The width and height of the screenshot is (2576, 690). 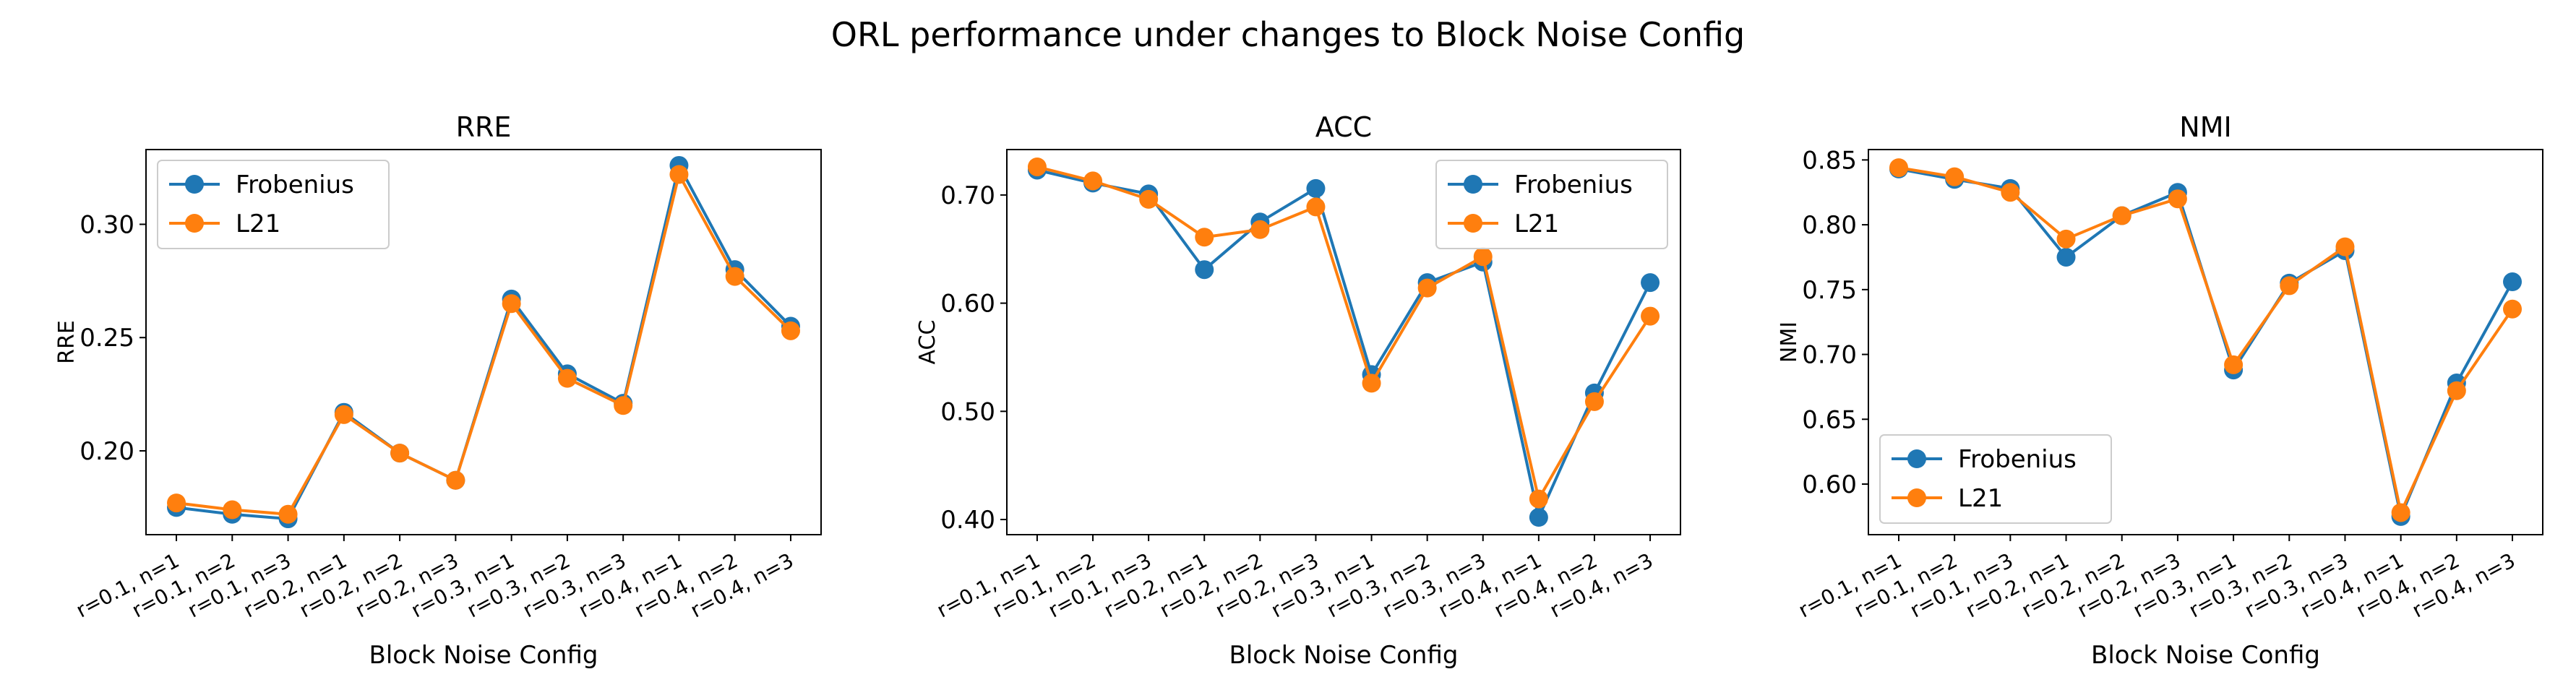 I want to click on y-tick-label: 0.50, so click(x=968, y=411).